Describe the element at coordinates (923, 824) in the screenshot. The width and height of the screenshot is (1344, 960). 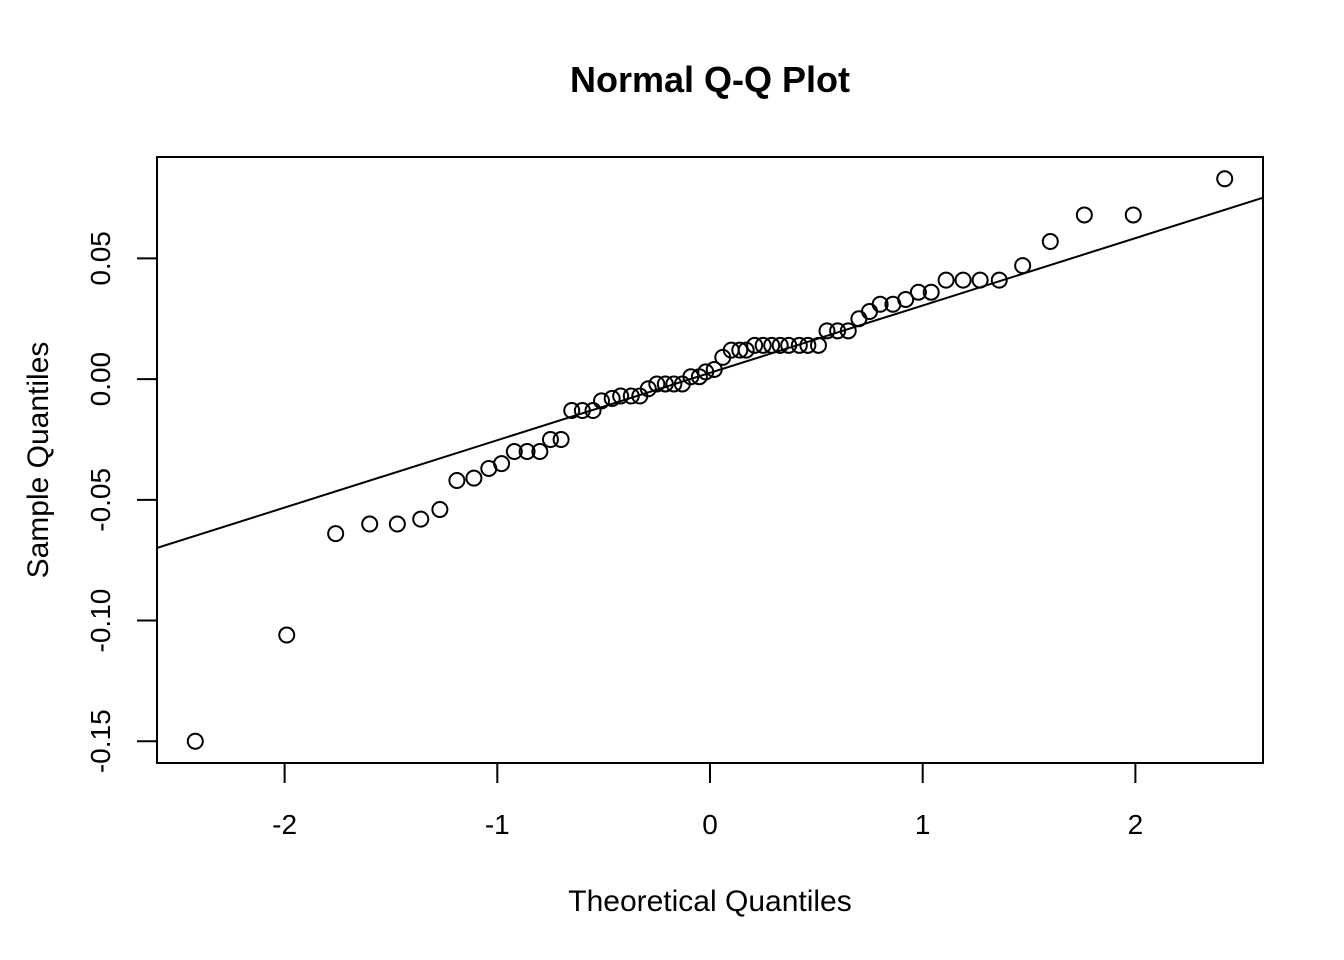
I see `x-tick-label: 1` at that location.